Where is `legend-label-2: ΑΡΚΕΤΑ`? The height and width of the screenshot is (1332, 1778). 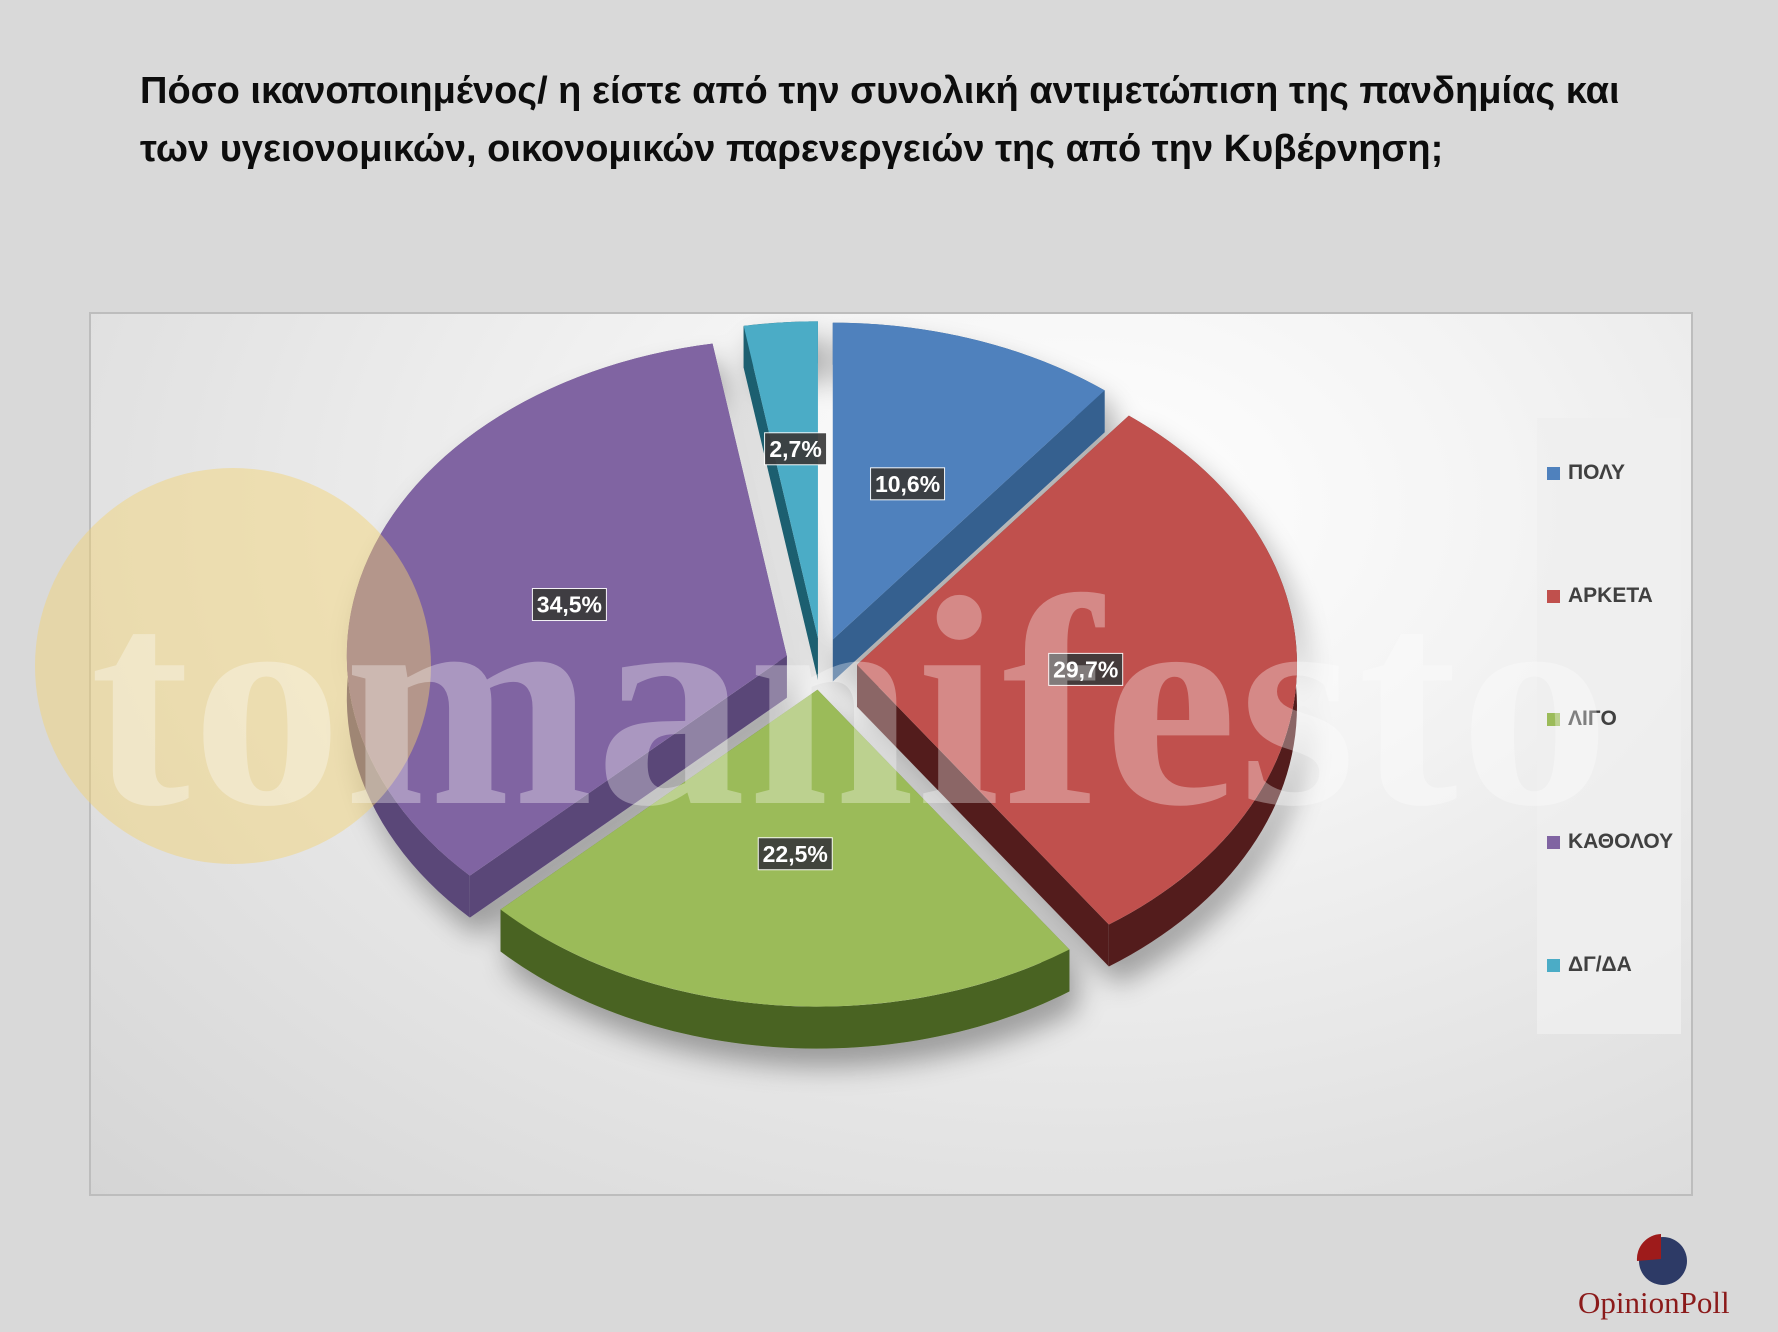
legend-label-2: ΑΡΚΕΤΑ is located at coordinates (1610, 595).